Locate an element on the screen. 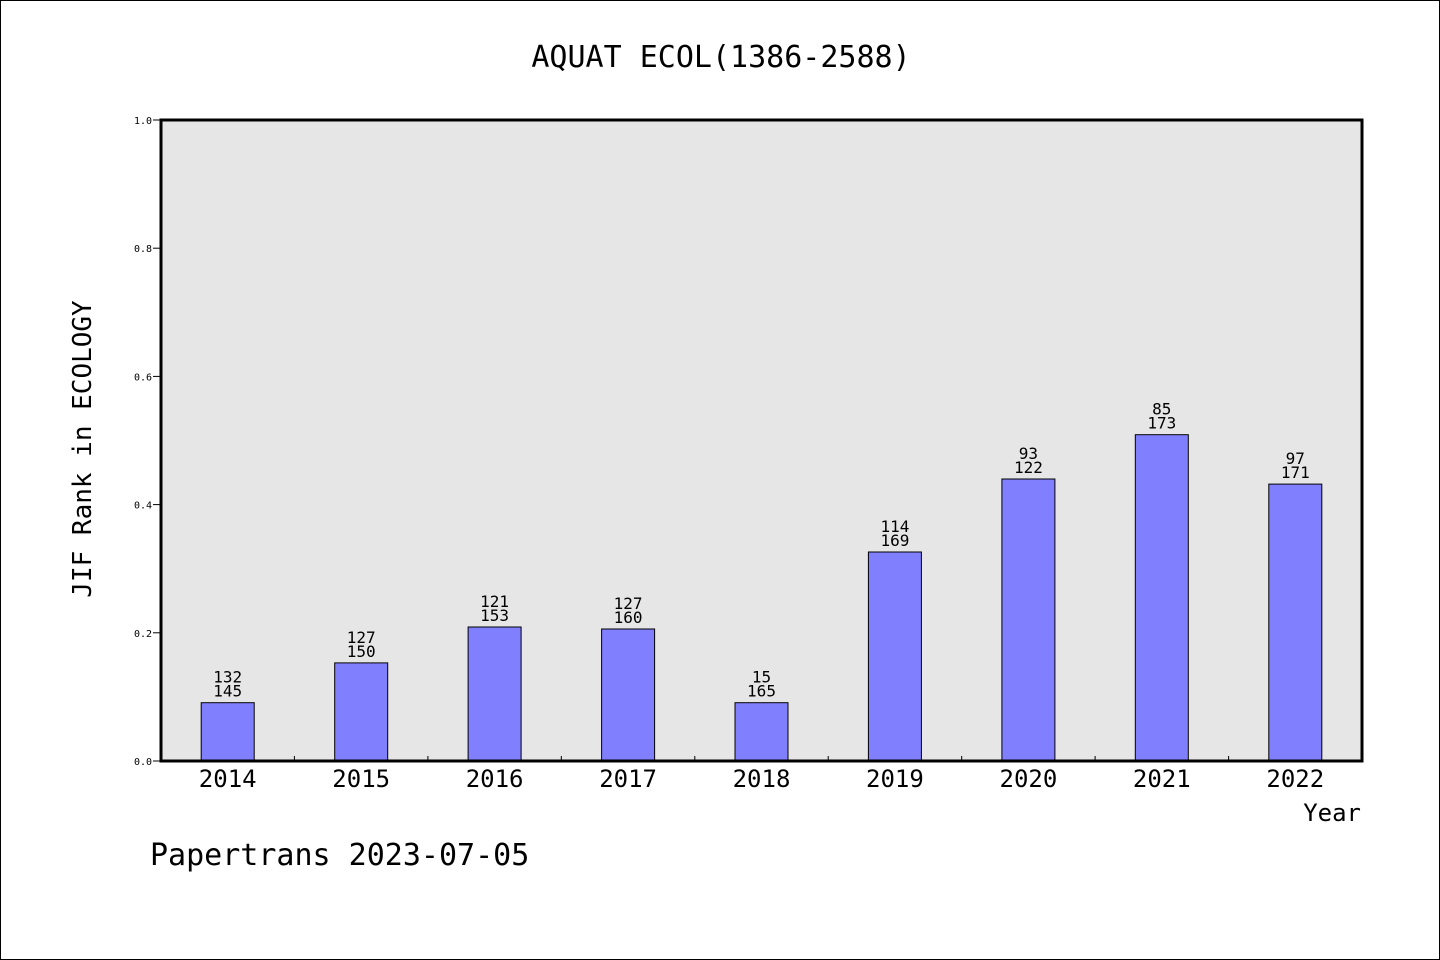 This screenshot has height=960, width=1440. y-tick-label: 0.2 is located at coordinates (143, 634).